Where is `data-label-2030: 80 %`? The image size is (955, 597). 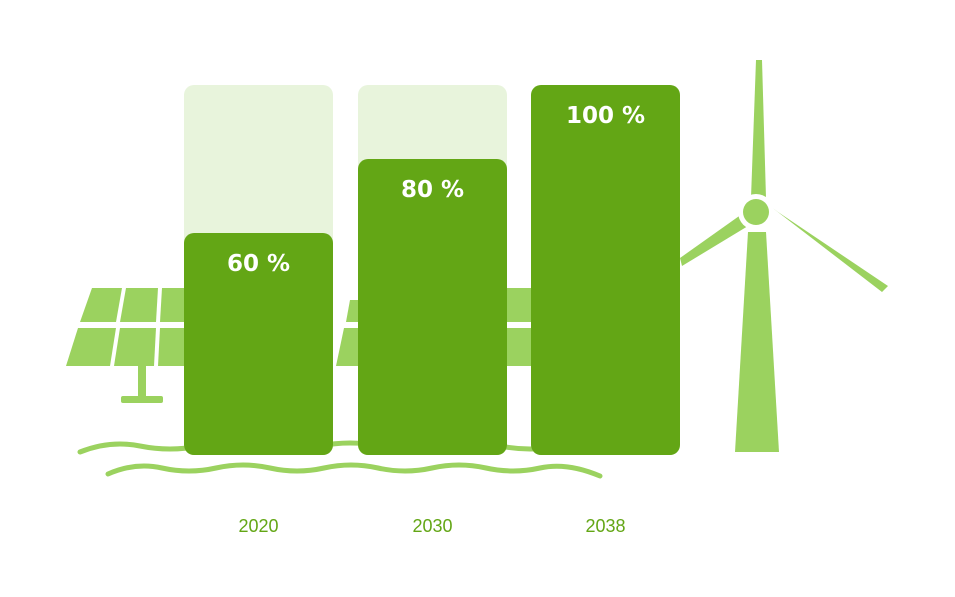 data-label-2030: 80 % is located at coordinates (432, 190).